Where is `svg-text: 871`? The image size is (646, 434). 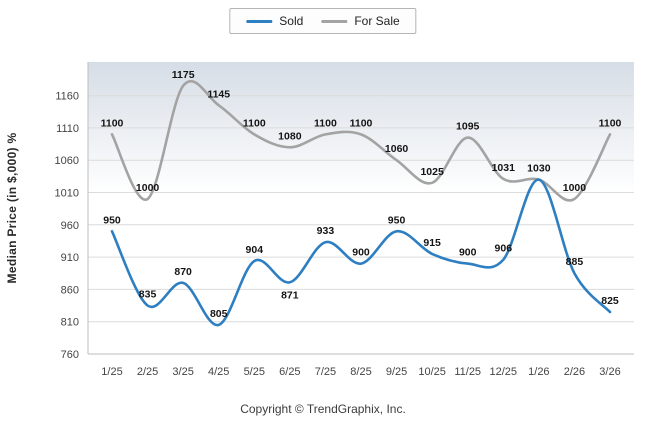 svg-text: 871 is located at coordinates (290, 295).